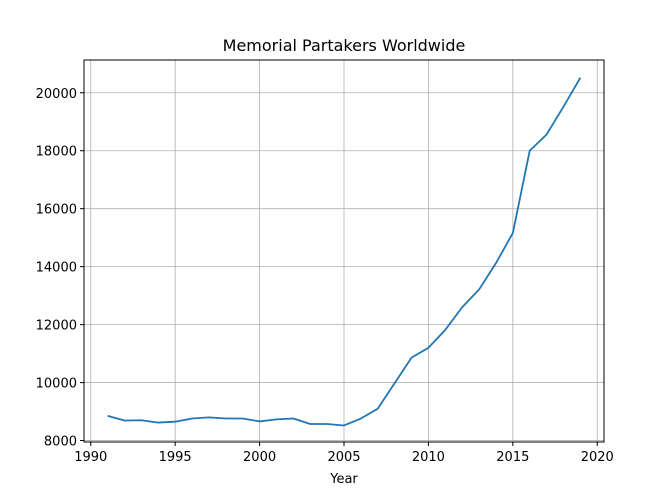 The width and height of the screenshot is (671, 498). I want to click on x-tick-label: 2015, so click(512, 457).